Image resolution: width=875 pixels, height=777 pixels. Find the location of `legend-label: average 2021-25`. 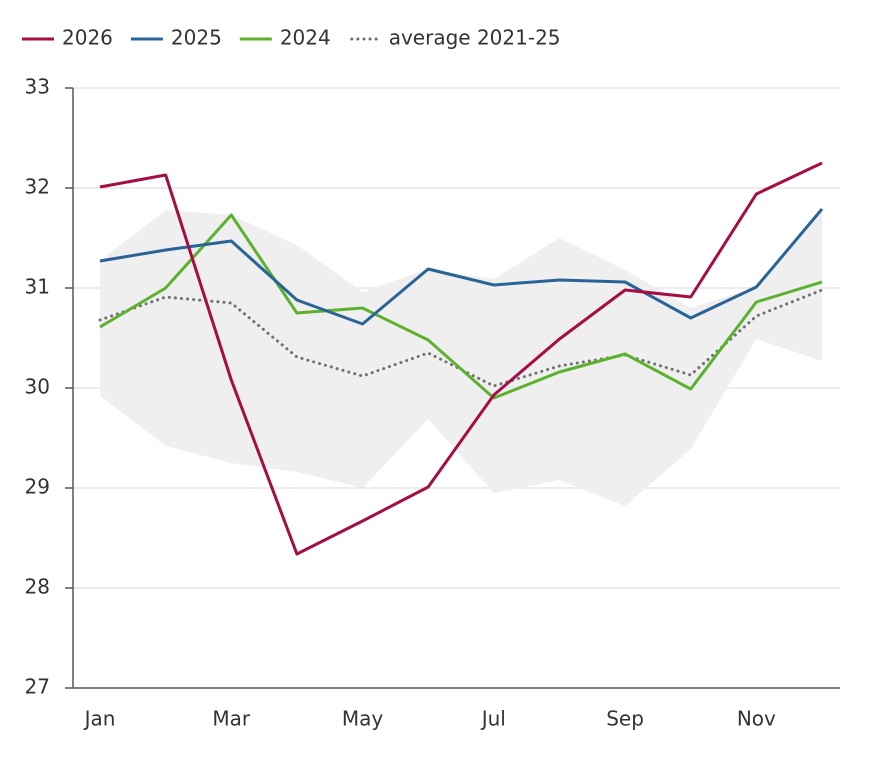

legend-label: average 2021-25 is located at coordinates (475, 38).